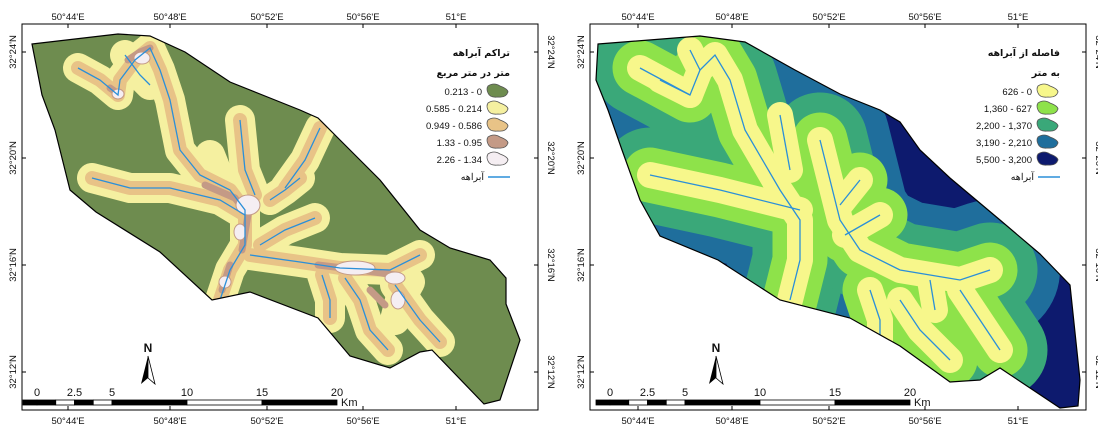 The height and width of the screenshot is (434, 1098). What do you see at coordinates (610, 393) in the screenshot?
I see `right-scale-label: 0` at bounding box center [610, 393].